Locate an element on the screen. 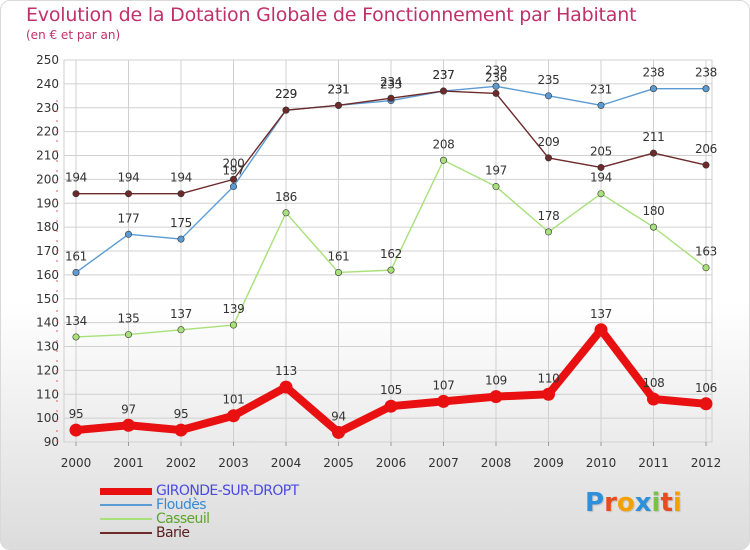 The image size is (750, 550). data-label: 109 is located at coordinates (496, 381).